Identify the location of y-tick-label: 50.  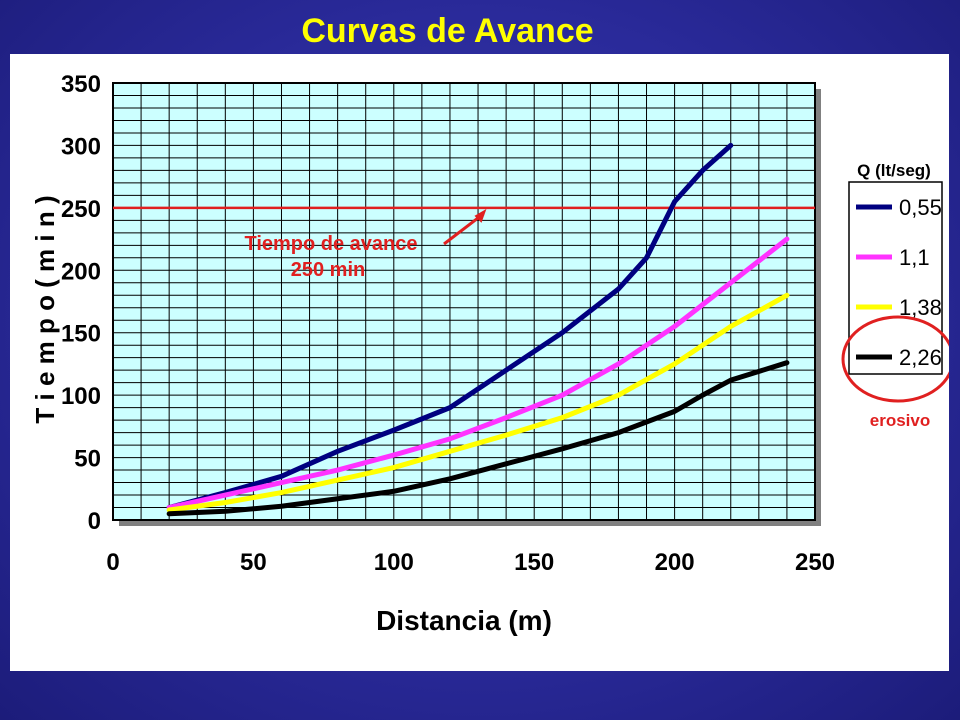
(87, 459).